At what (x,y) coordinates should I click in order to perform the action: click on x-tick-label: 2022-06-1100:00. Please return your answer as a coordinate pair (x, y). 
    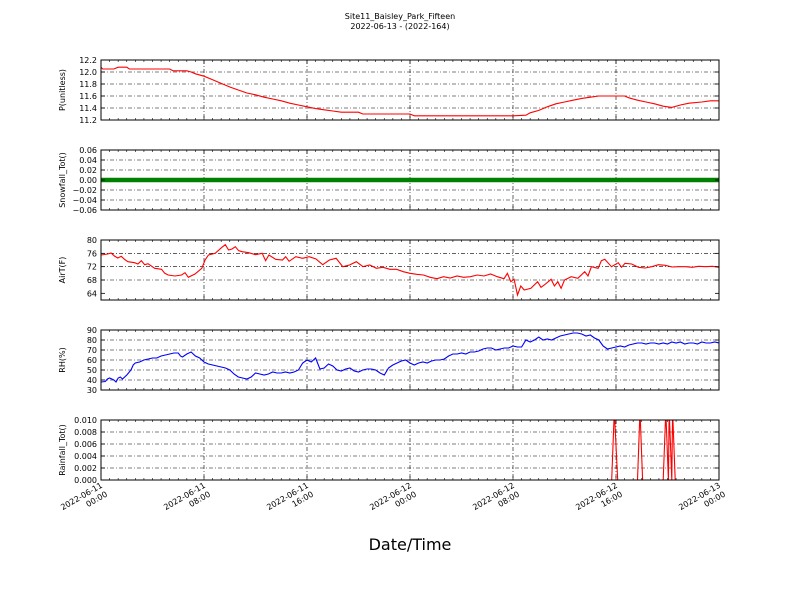
    Looking at the image, I should click on (84, 501).